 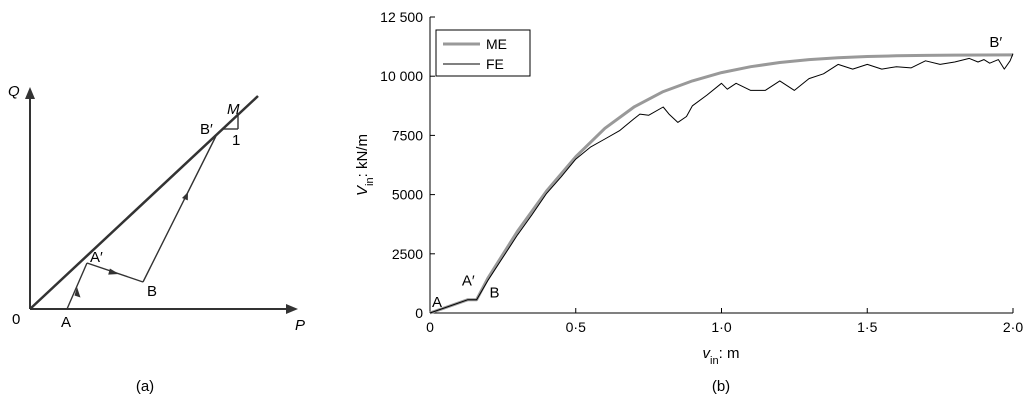 I want to click on x-ticks: 0 0·5 1·0 1·5 2·0, so click(x=724, y=321).